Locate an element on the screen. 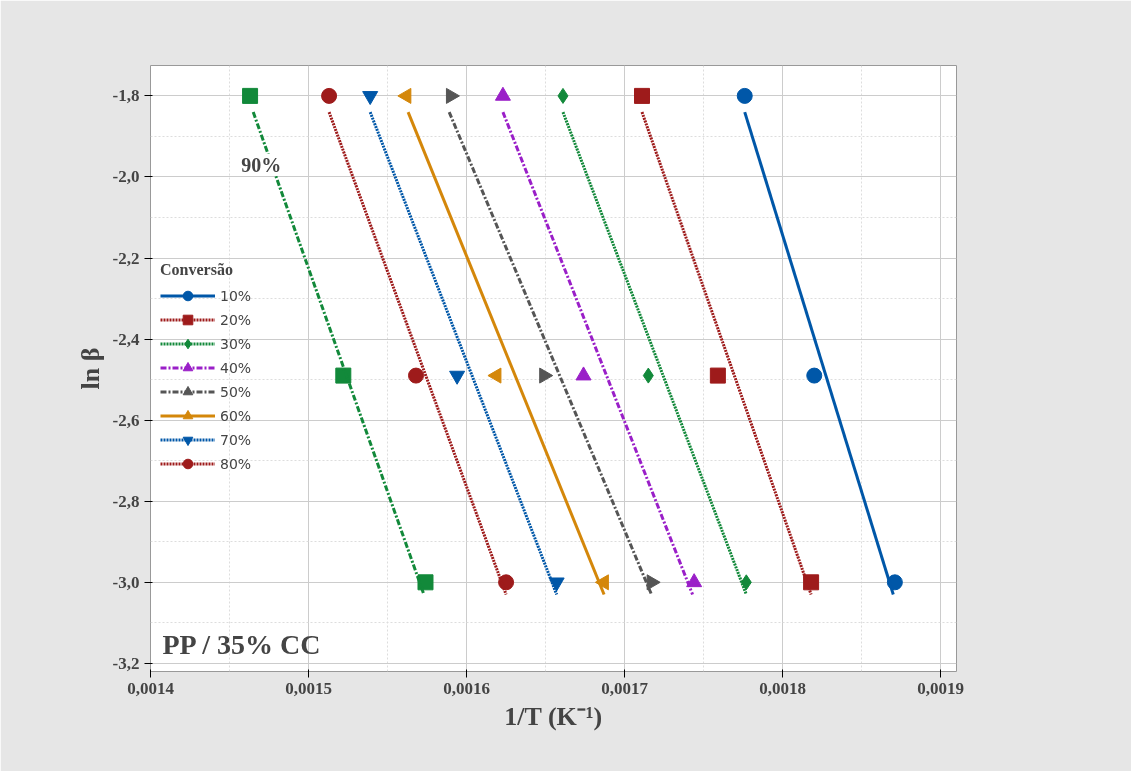 The width and height of the screenshot is (1131, 771). y-tick-label: -2,4 is located at coordinates (126, 339).